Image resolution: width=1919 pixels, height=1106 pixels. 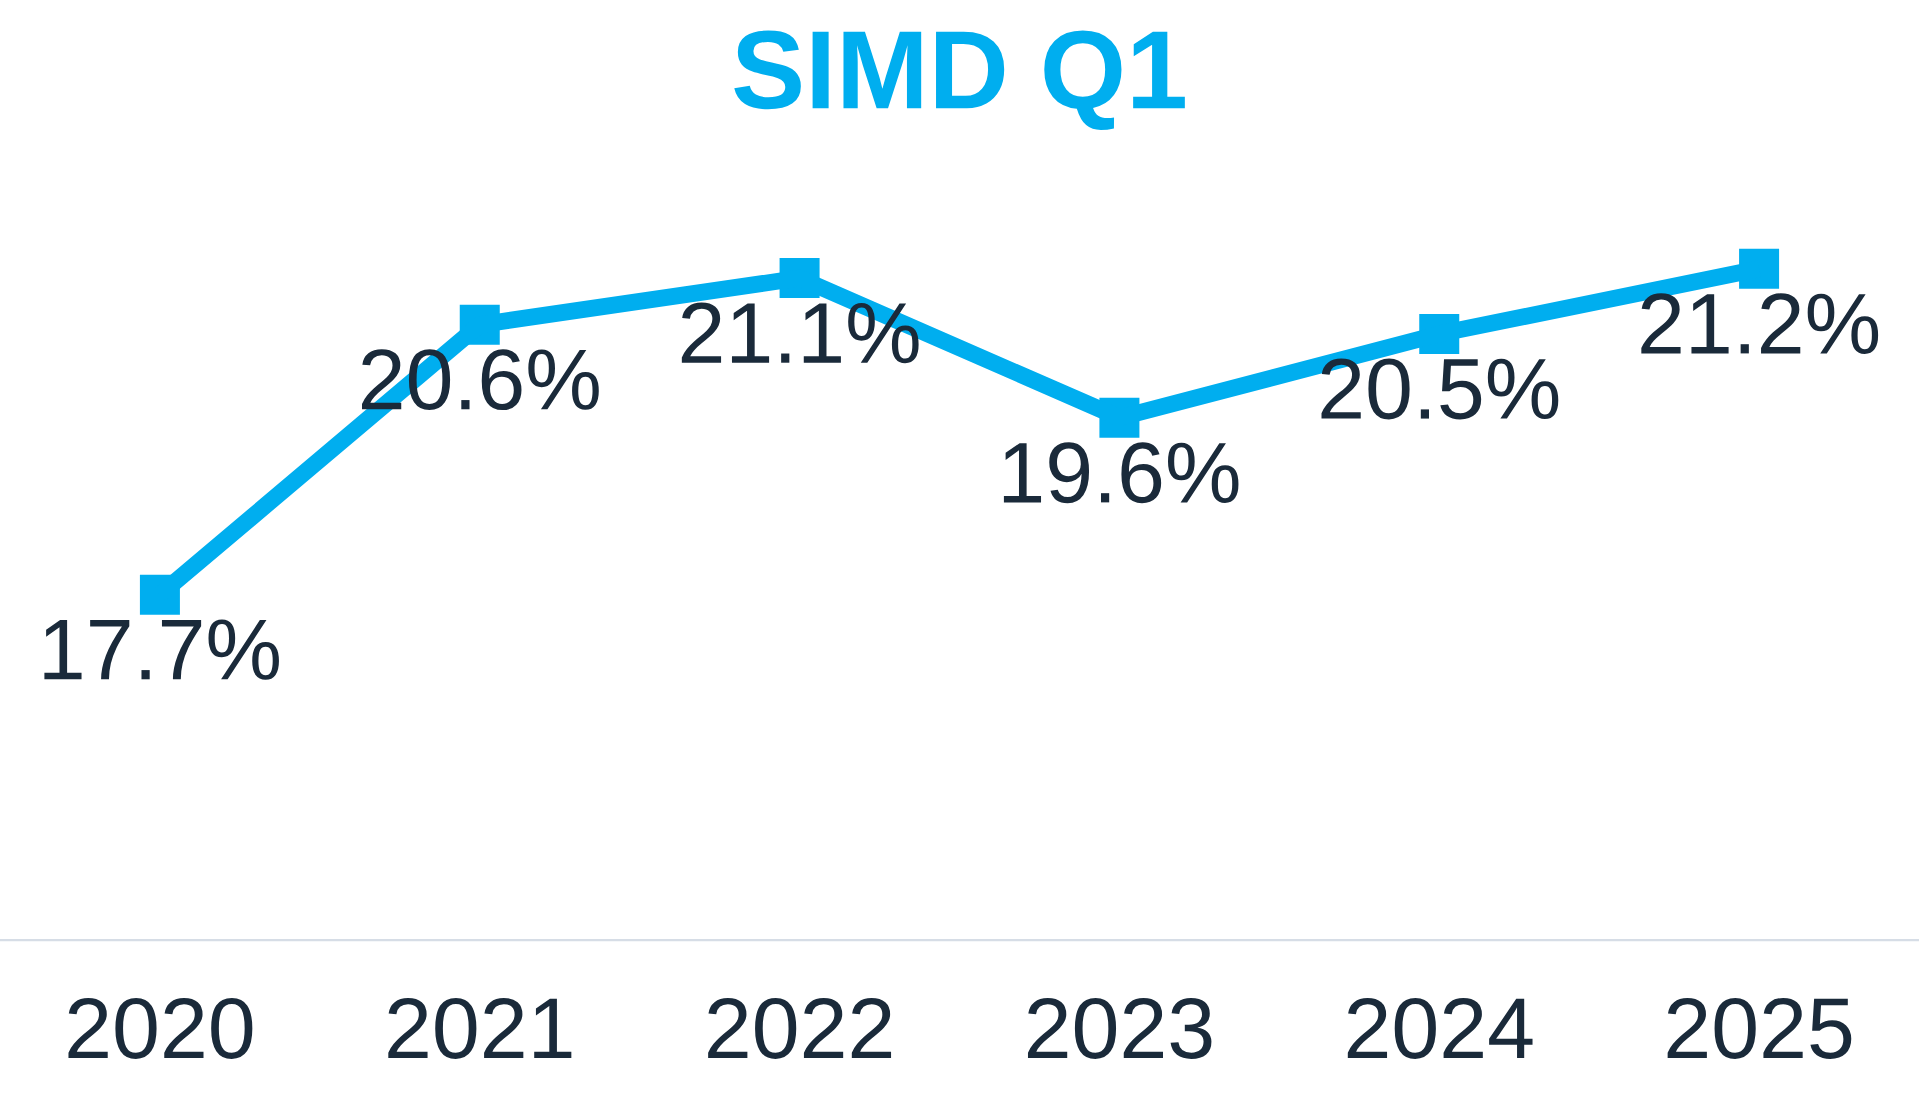 What do you see at coordinates (800, 1028) in the screenshot?
I see `x-tick-label: 2022` at bounding box center [800, 1028].